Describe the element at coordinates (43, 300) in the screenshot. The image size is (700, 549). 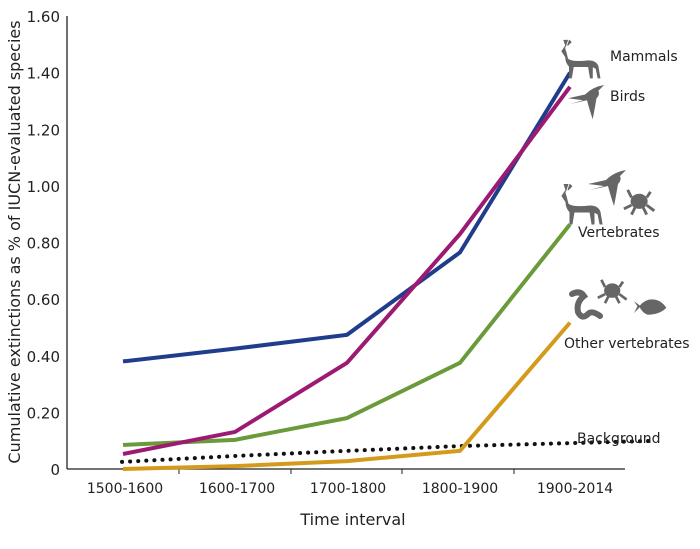
I see `y-tick-label: 0.60` at that location.